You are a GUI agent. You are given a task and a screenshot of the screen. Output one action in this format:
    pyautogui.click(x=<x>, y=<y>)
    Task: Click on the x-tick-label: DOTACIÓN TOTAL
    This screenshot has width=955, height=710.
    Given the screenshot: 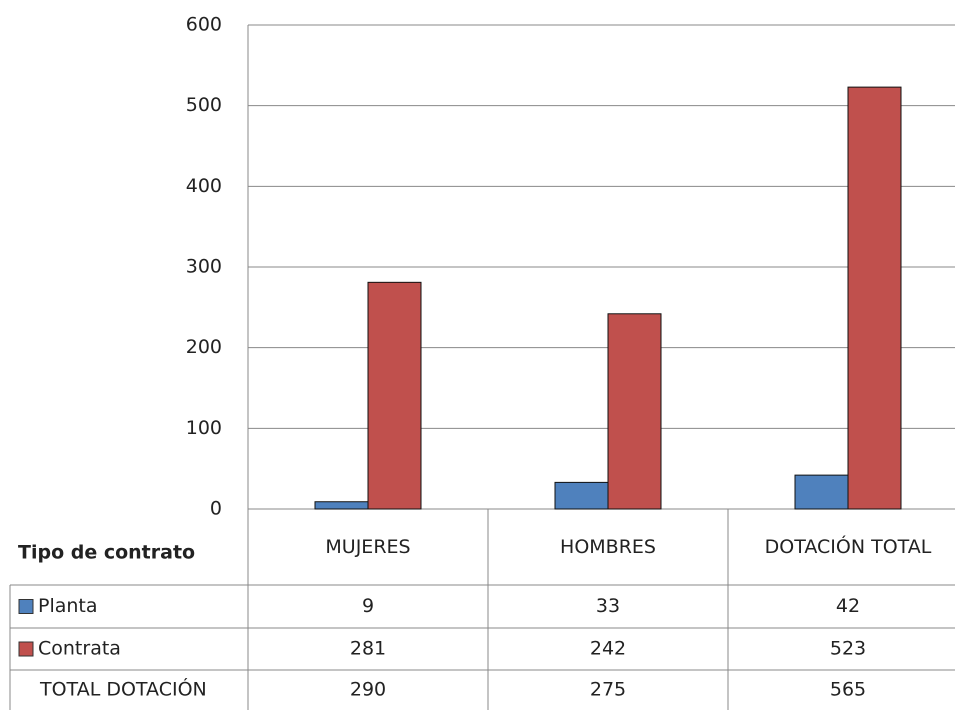 What is the action you would take?
    pyautogui.click(x=848, y=546)
    